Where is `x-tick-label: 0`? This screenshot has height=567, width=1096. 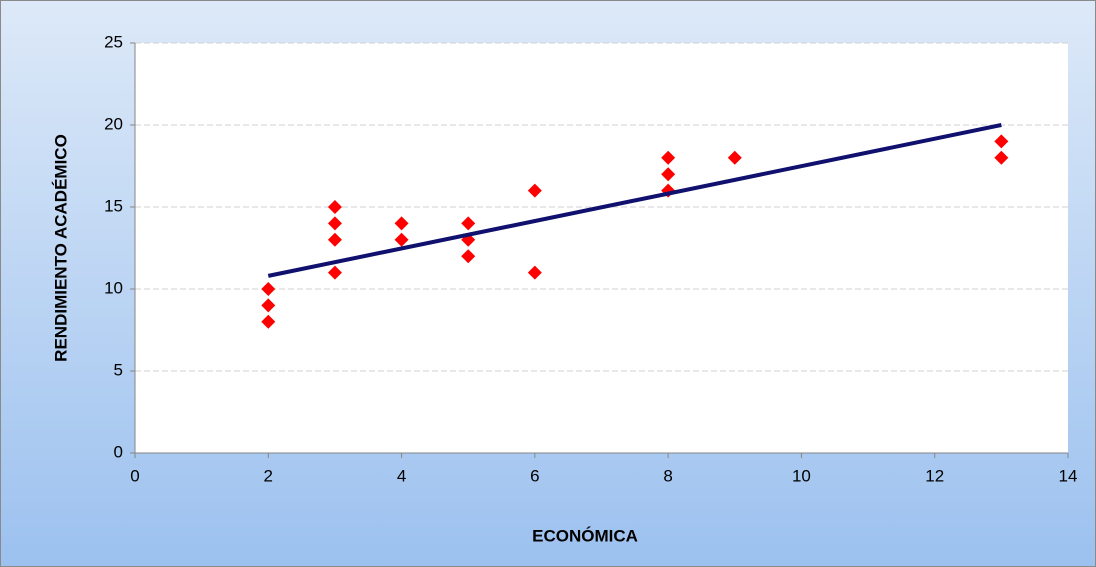
x-tick-label: 0 is located at coordinates (134, 475).